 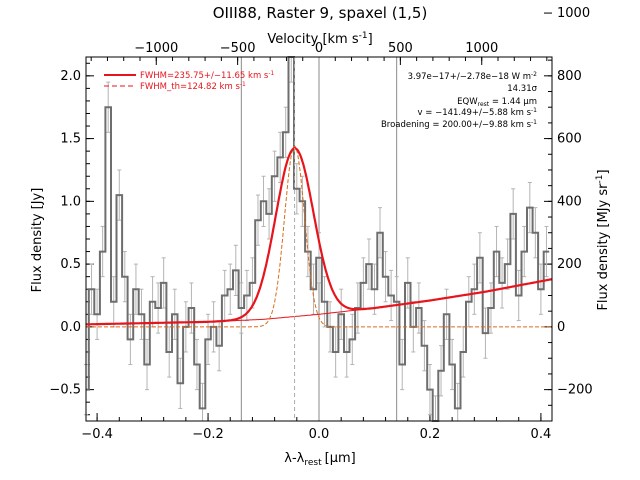 I want to click on right-tick-label: −200, so click(x=575, y=390).